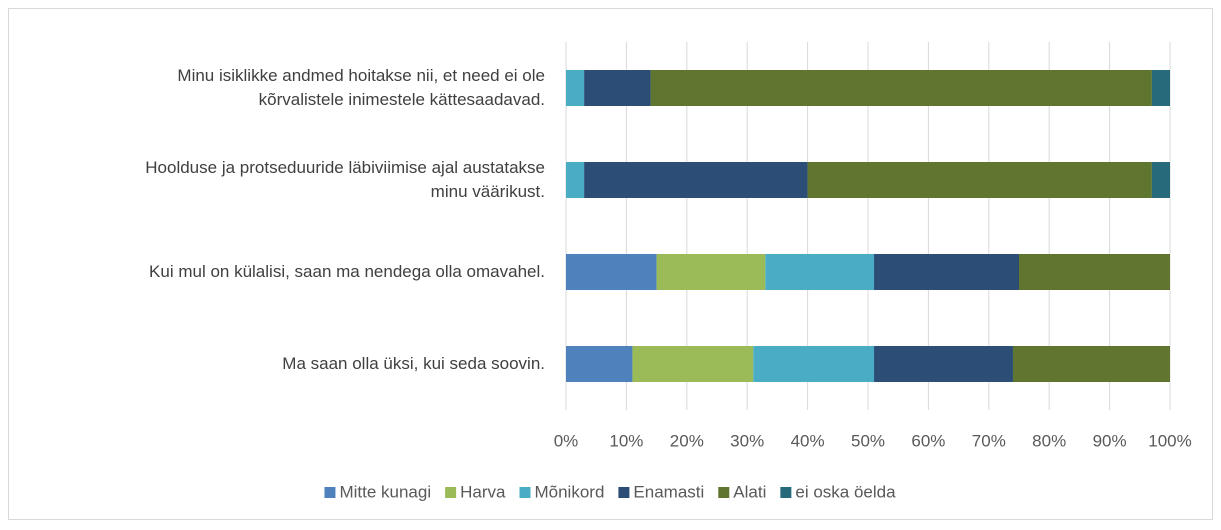 This screenshot has width=1221, height=530. Describe the element at coordinates (749, 491) in the screenshot. I see `legend-label: Alati` at that location.